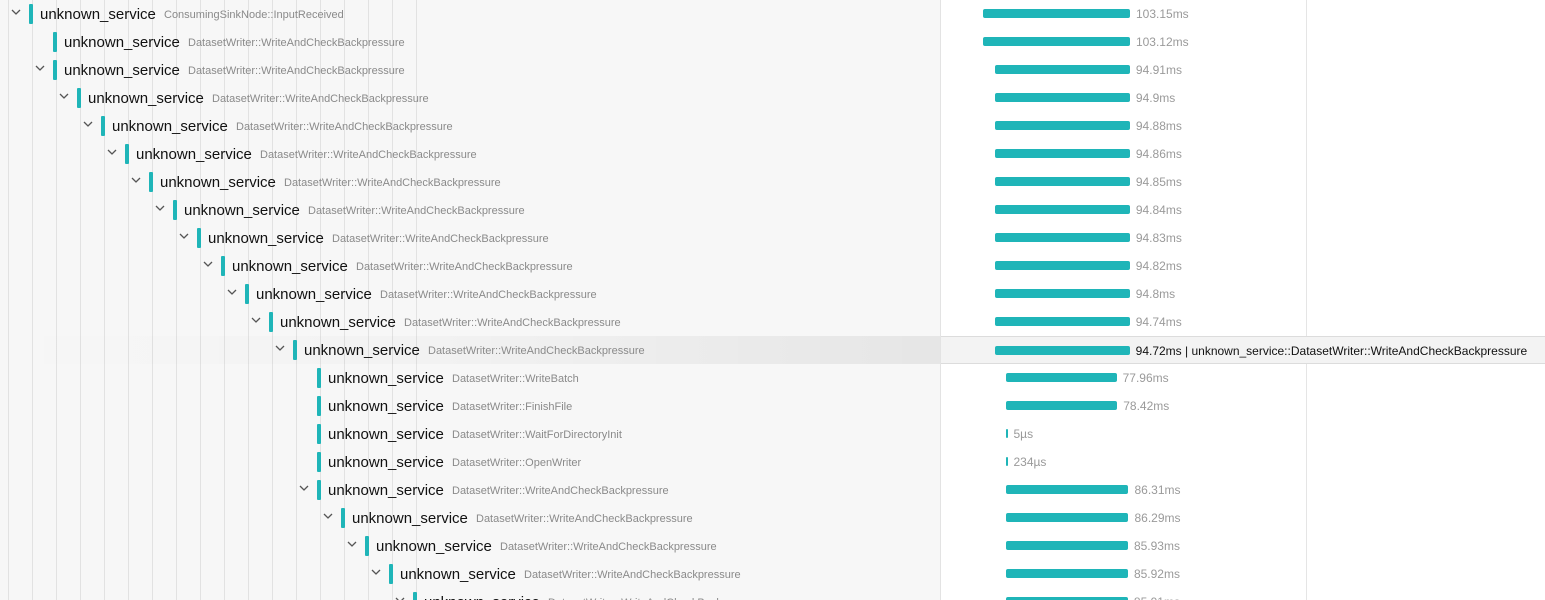 This screenshot has height=600, width=1545. Describe the element at coordinates (1243, 546) in the screenshot. I see `timeline-row: 85.93ms` at that location.